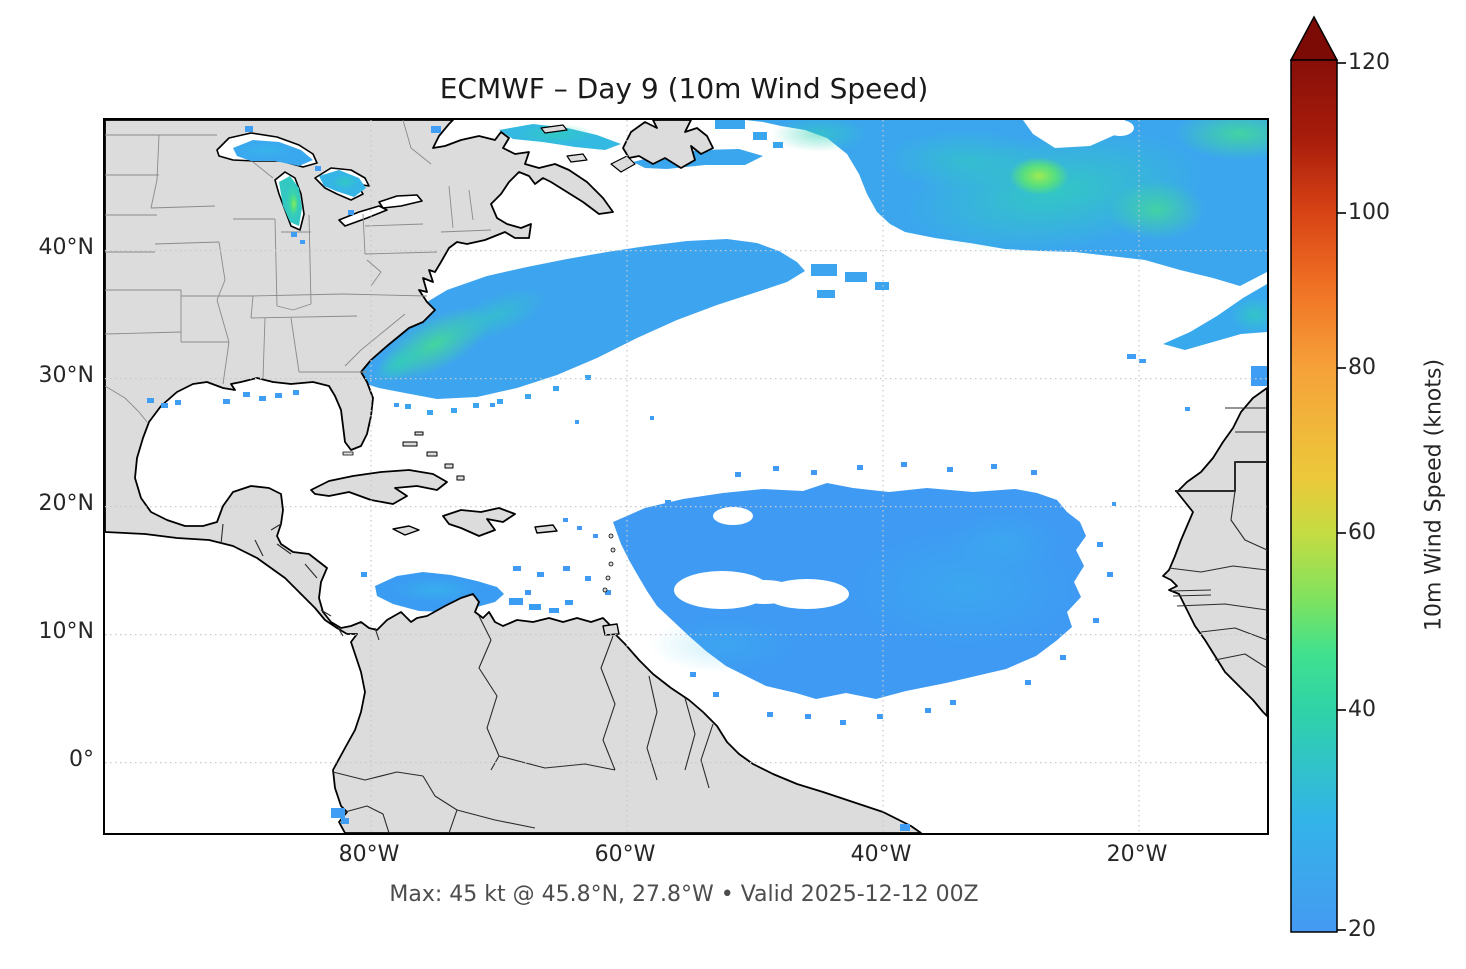  What do you see at coordinates (623, 164) in the screenshot?
I see `cape-breton-island` at bounding box center [623, 164].